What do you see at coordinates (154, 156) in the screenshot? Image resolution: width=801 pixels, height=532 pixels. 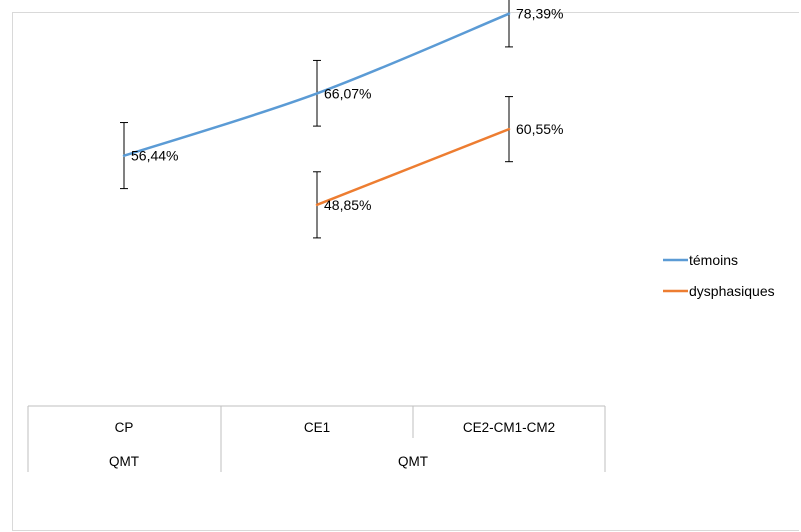 I see `data-label-temoins-cp: 56,44%` at bounding box center [154, 156].